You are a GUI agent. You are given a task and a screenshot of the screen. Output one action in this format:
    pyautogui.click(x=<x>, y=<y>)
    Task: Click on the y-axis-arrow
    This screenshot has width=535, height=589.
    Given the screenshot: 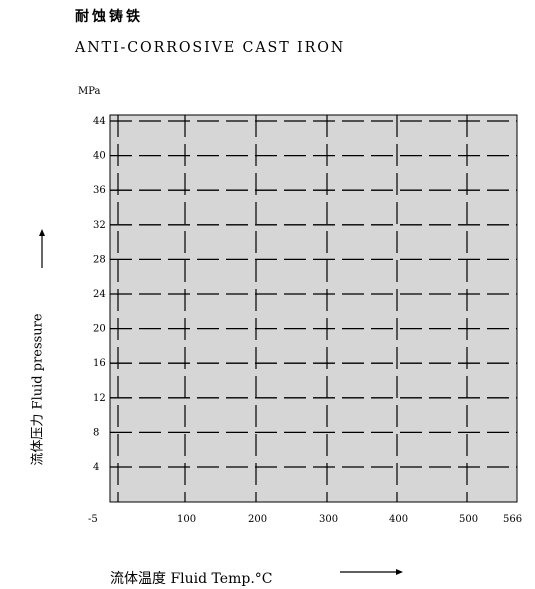 What is the action you would take?
    pyautogui.click(x=42, y=248)
    